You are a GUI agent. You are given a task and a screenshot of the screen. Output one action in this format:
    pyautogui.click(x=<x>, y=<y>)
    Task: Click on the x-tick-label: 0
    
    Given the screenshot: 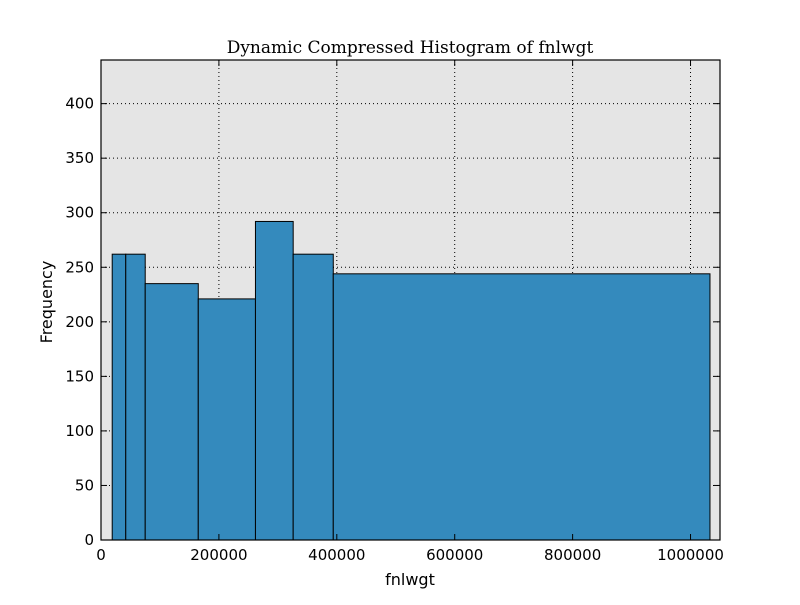 What is the action you would take?
    pyautogui.click(x=101, y=555)
    